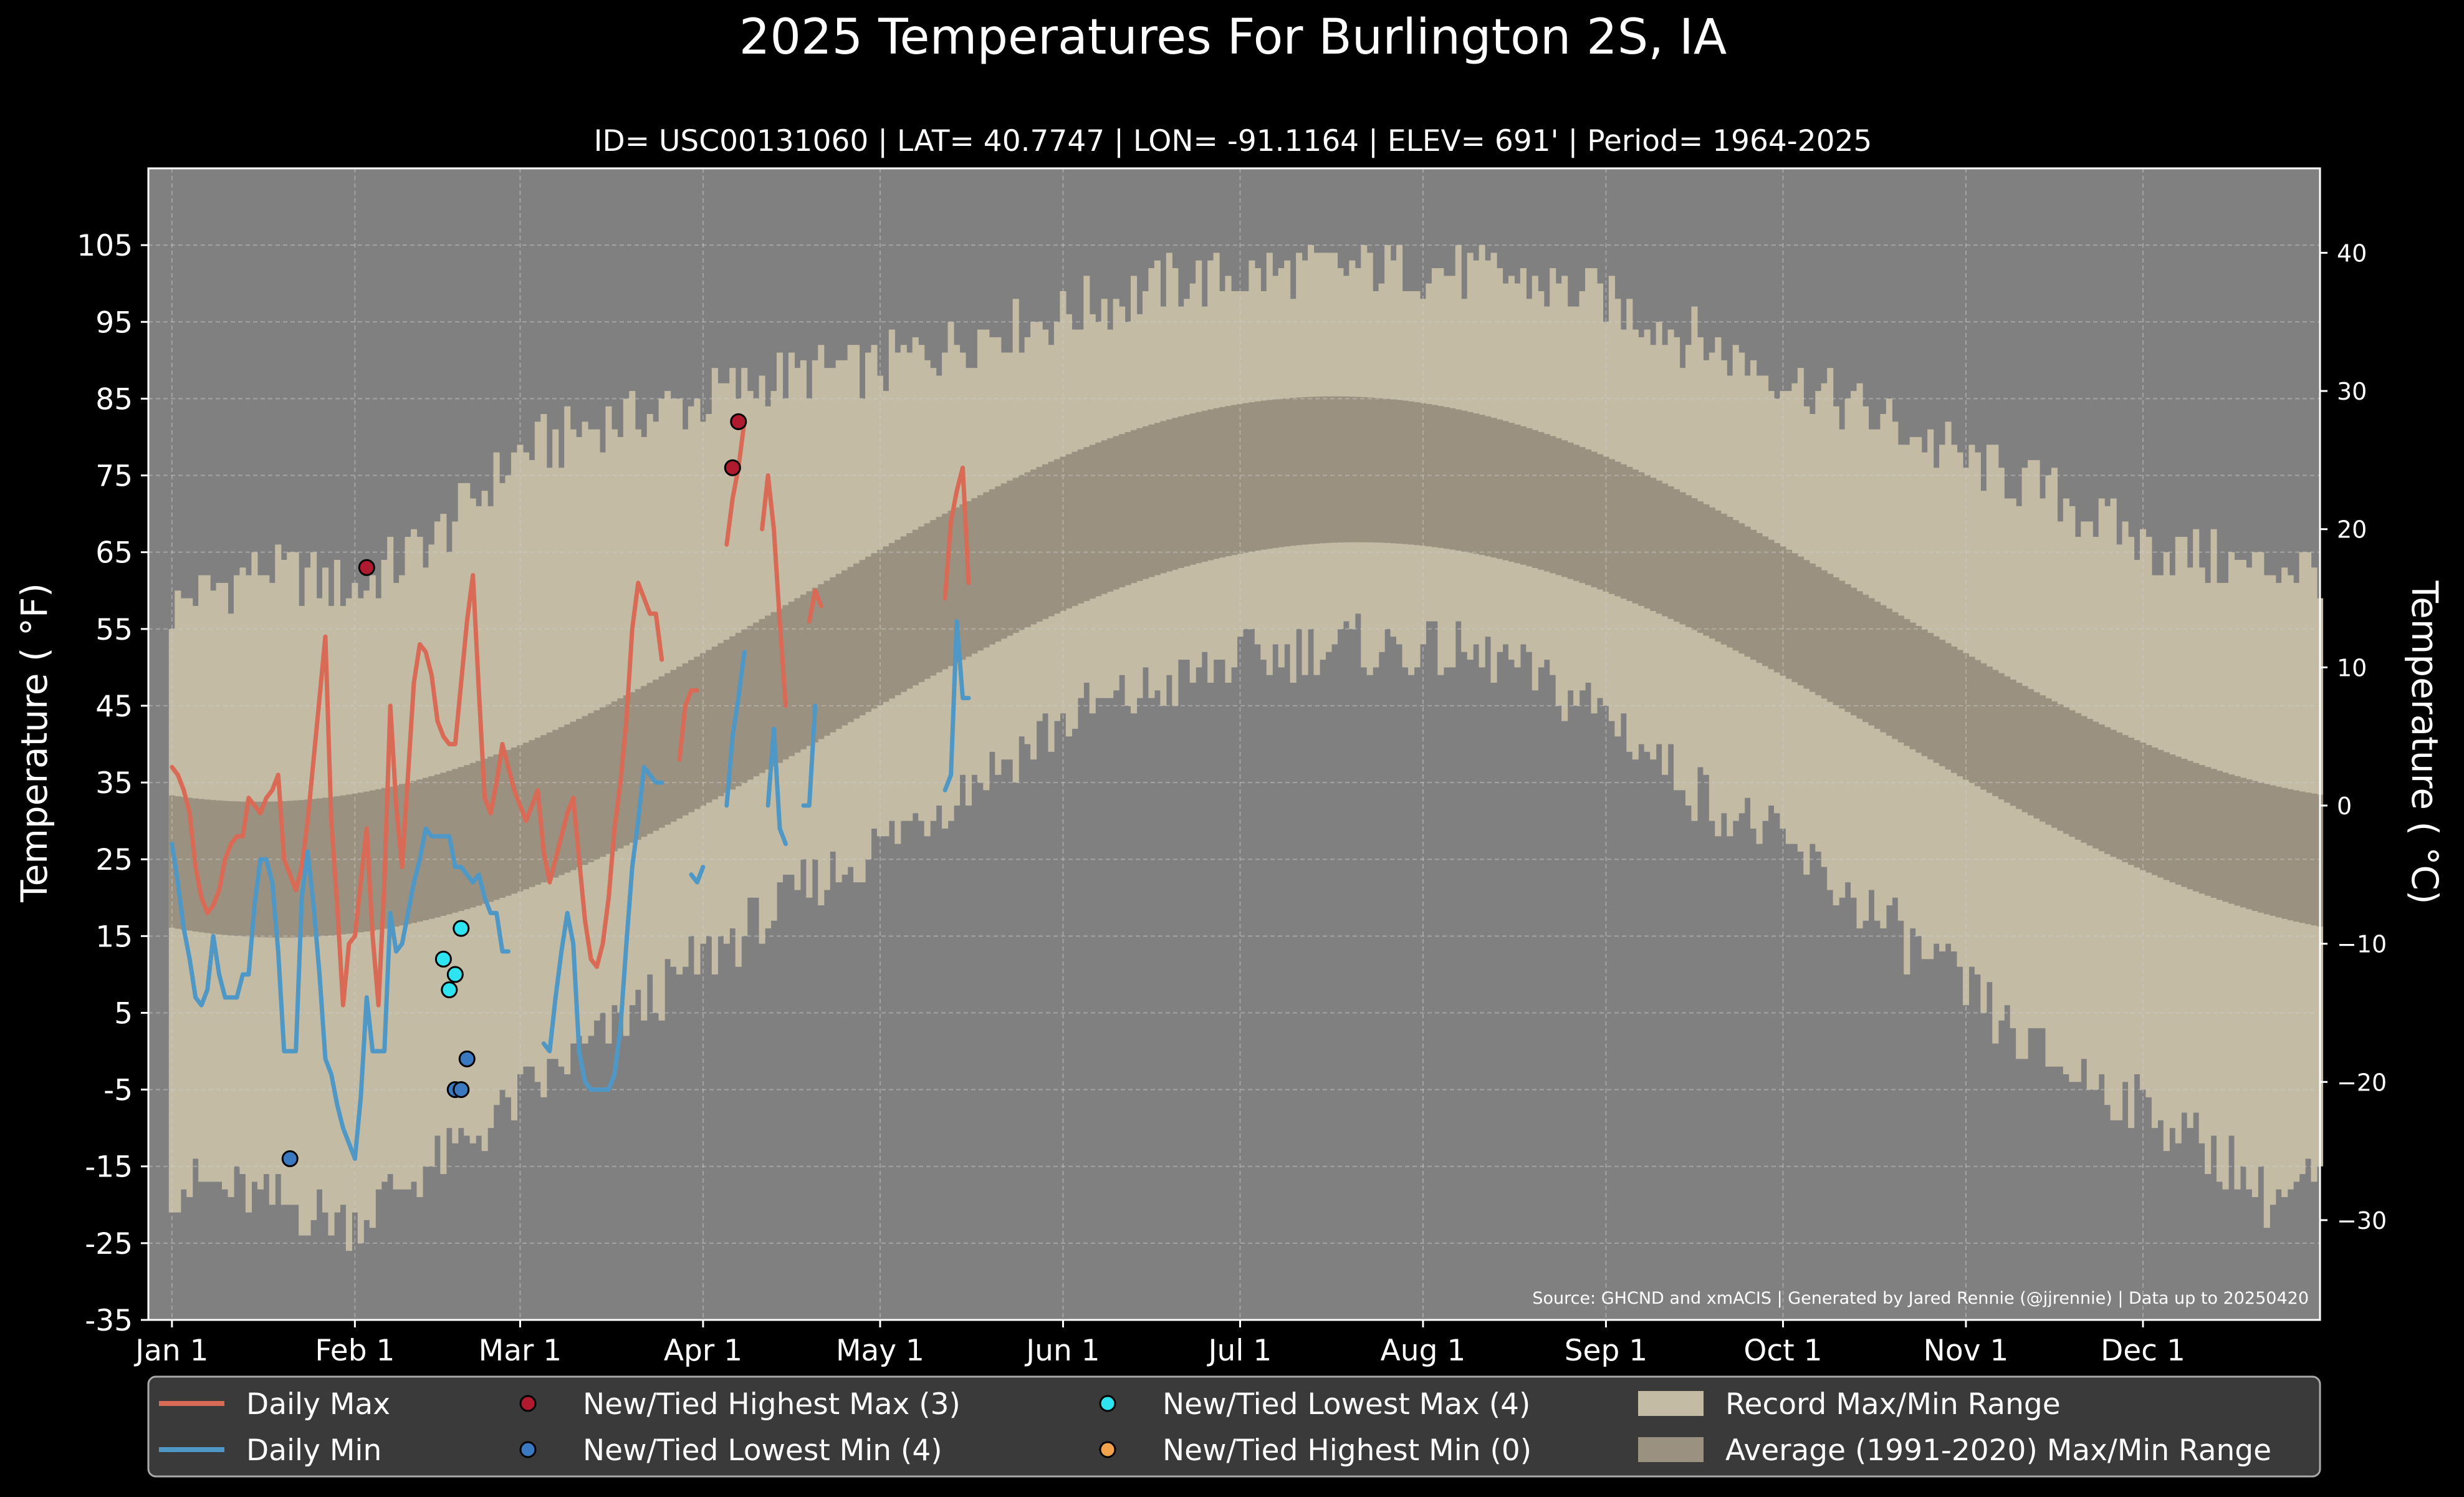 The width and height of the screenshot is (2464, 1497). Describe the element at coordinates (34, 743) in the screenshot. I see `y-axis-label-left: Temperature ( °F)` at that location.